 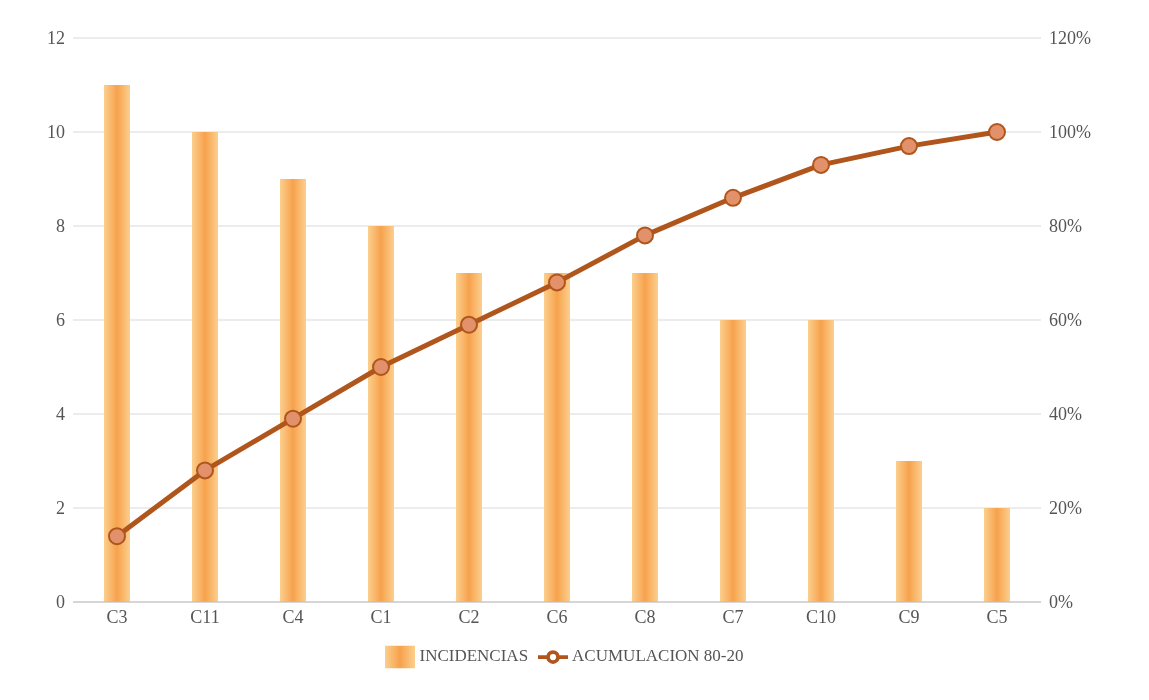 I want to click on y-tick-label: 0, so click(x=60, y=602).